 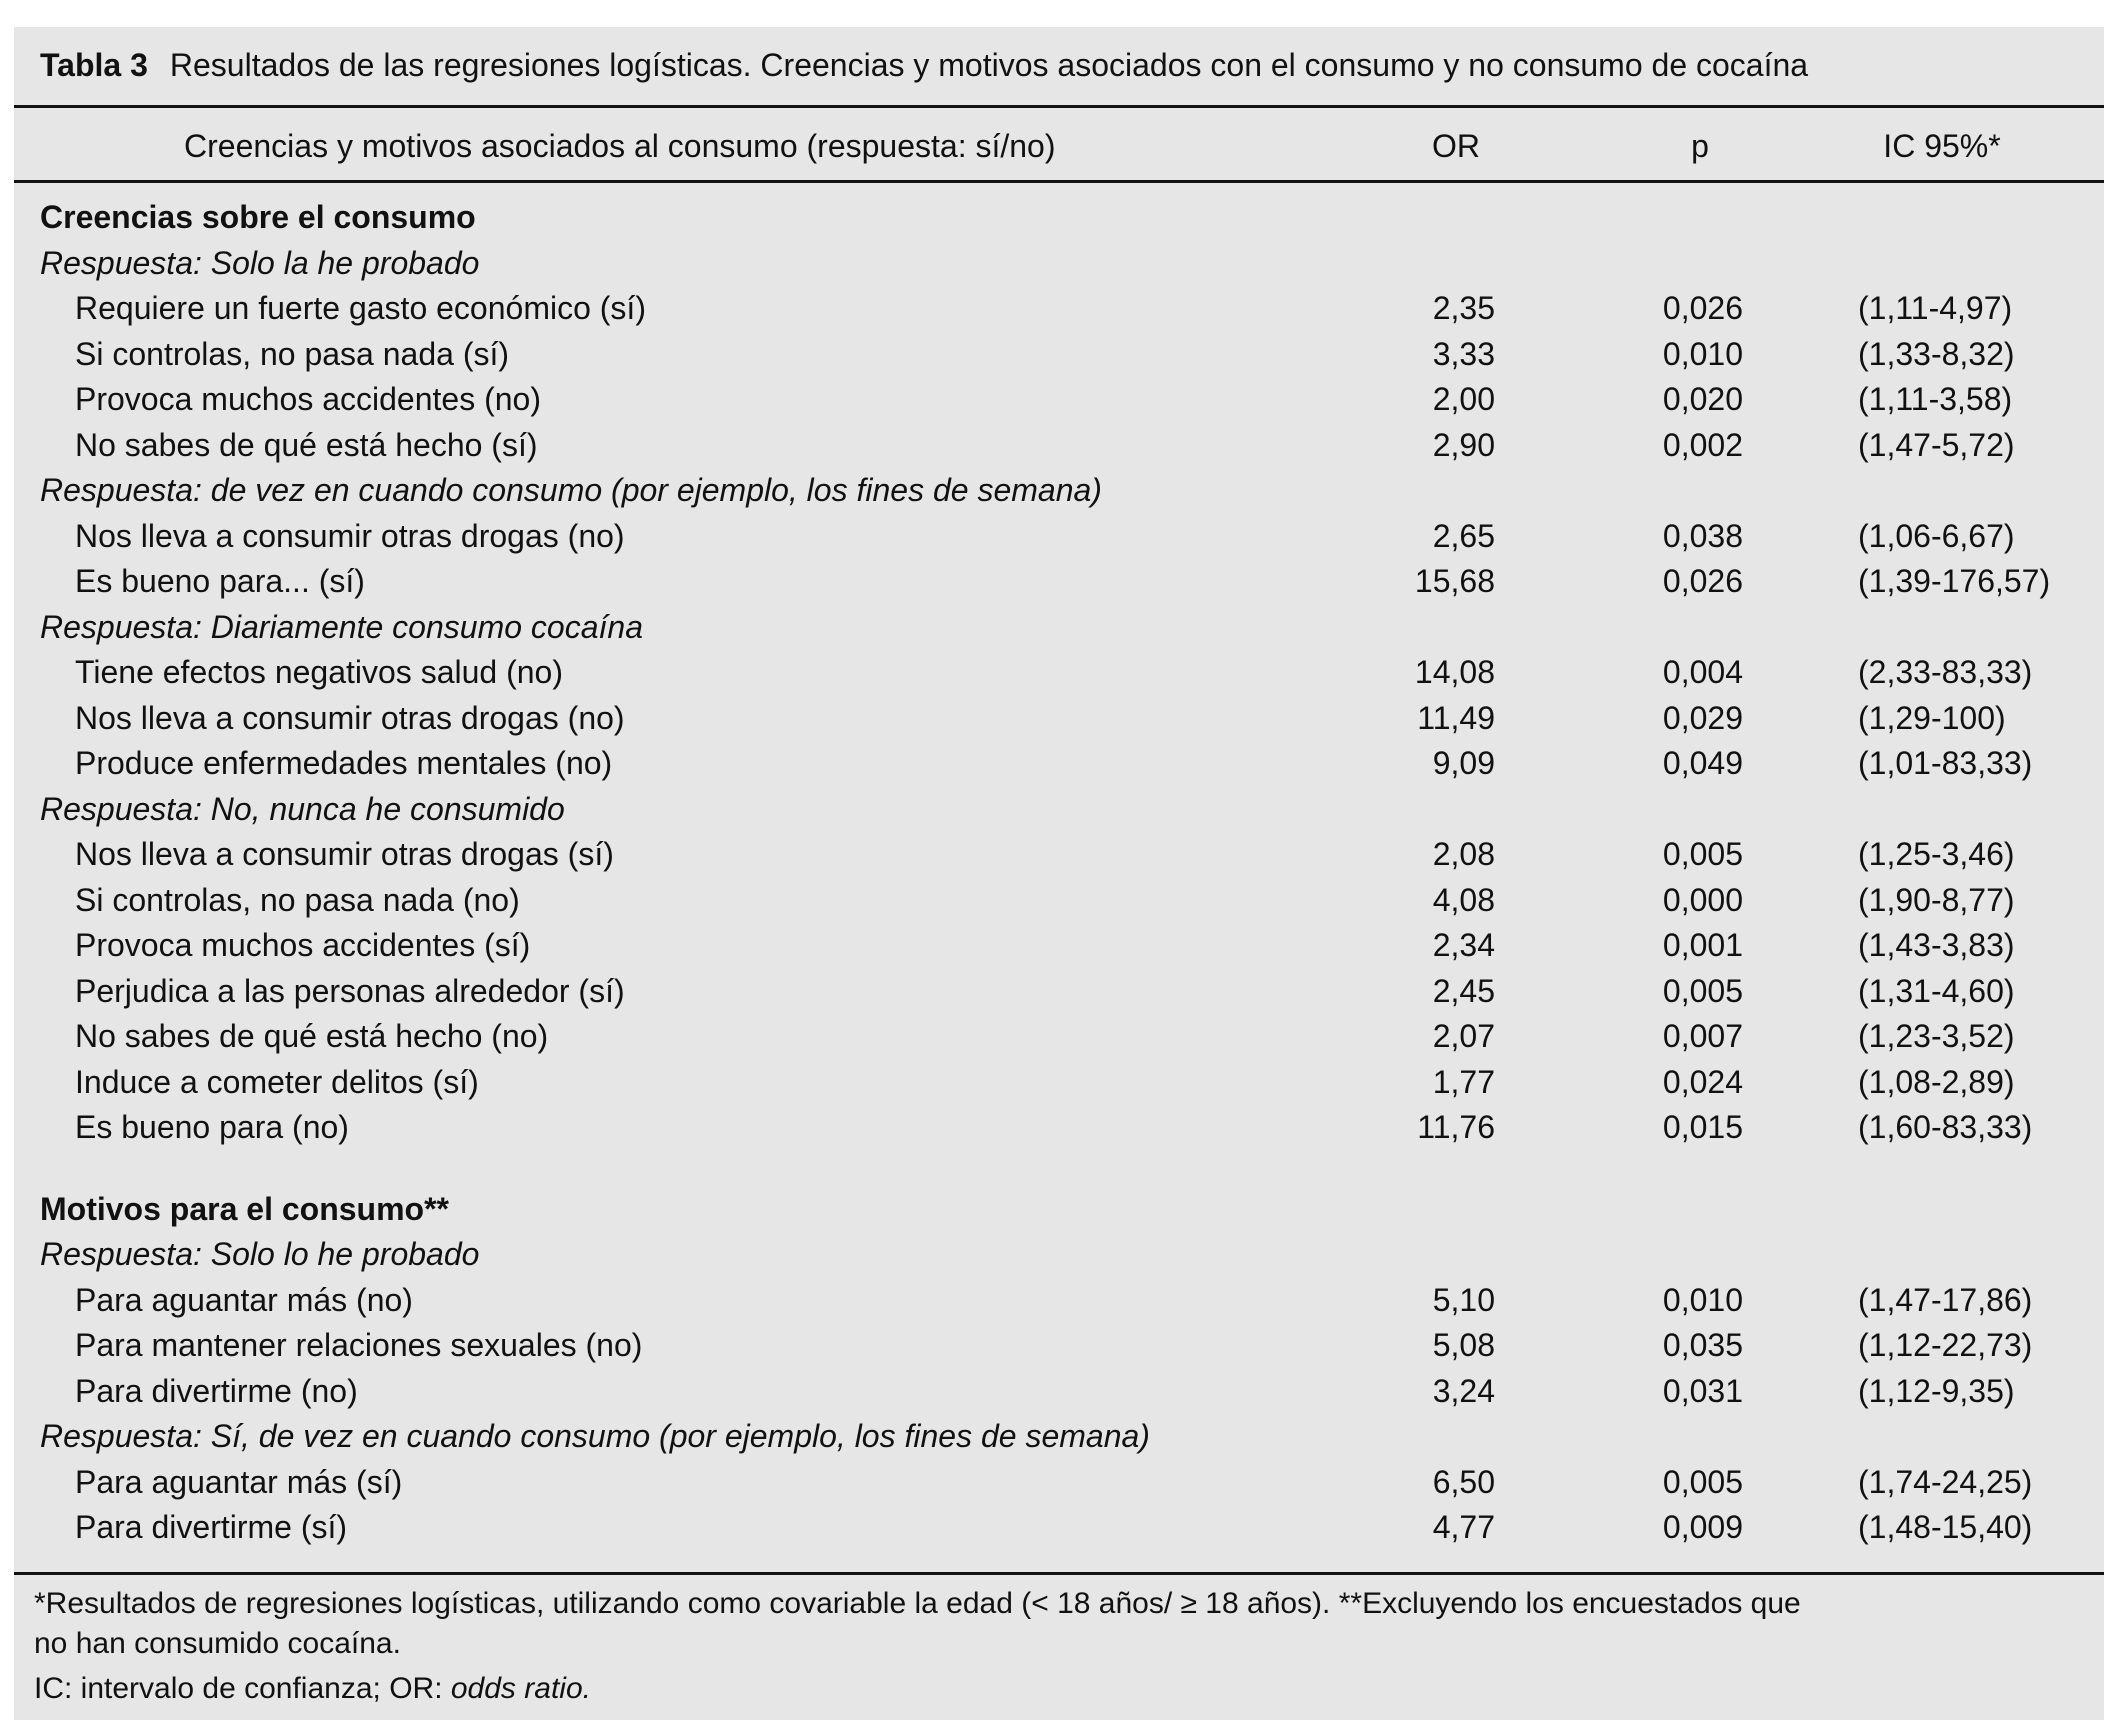 What do you see at coordinates (1702, 535) in the screenshot?
I see `row-p: 0,038` at bounding box center [1702, 535].